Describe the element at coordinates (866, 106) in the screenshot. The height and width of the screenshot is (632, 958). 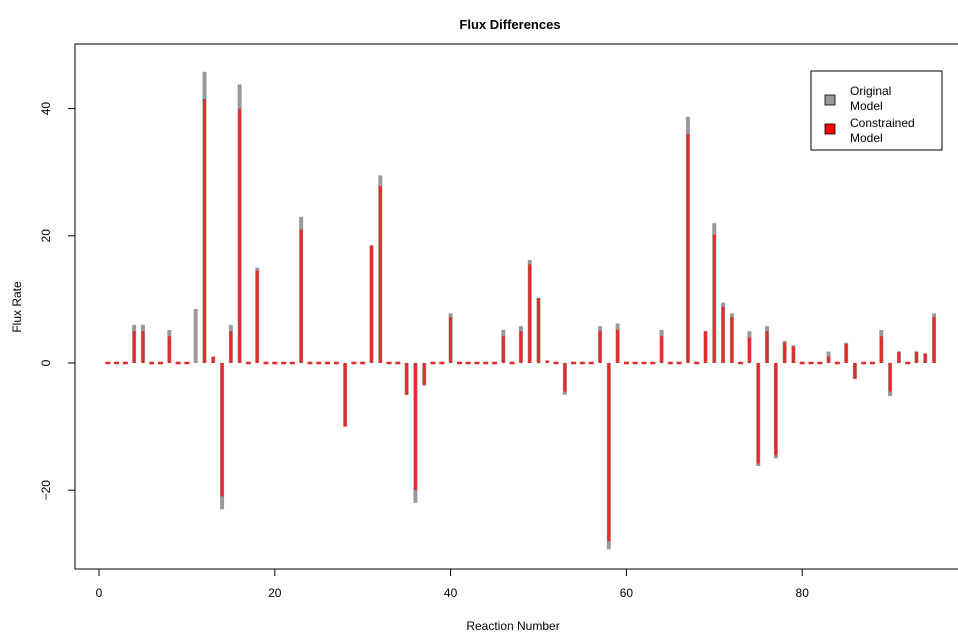
I see `legend-label-original-line2: Model` at that location.